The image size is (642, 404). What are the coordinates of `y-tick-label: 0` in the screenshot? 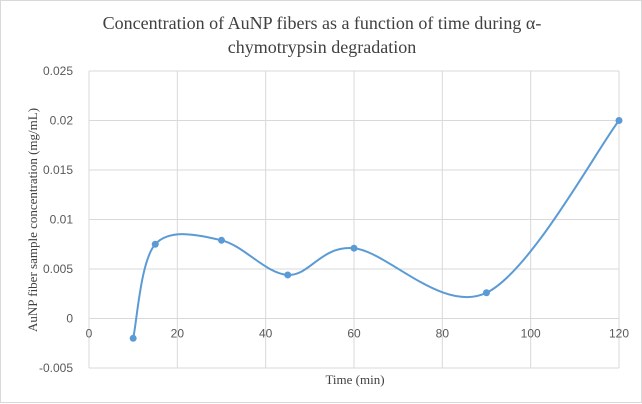 It's located at (69, 319).